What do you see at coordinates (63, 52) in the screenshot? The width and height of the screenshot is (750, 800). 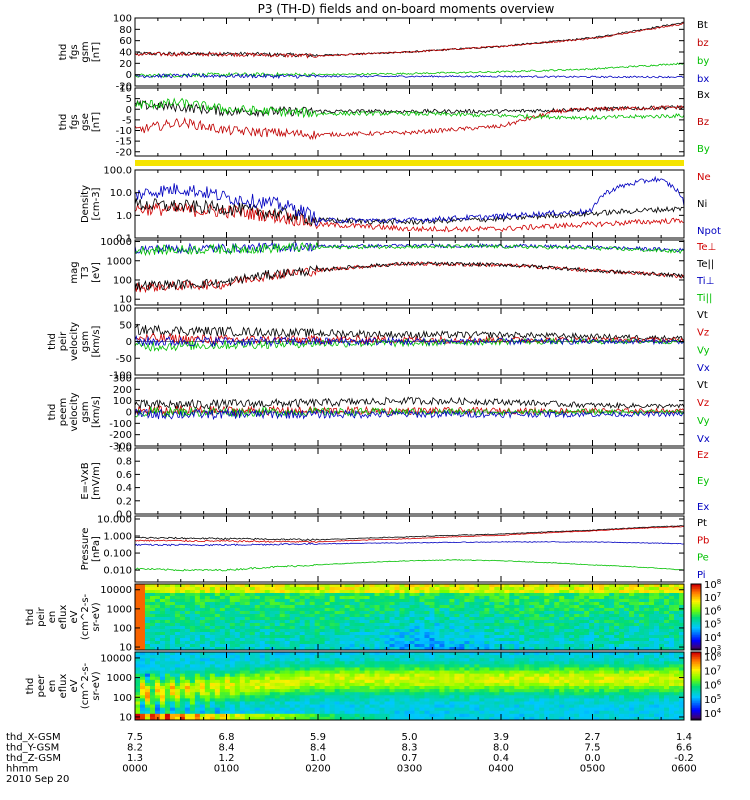 I see `y-axis-label: thd` at bounding box center [63, 52].